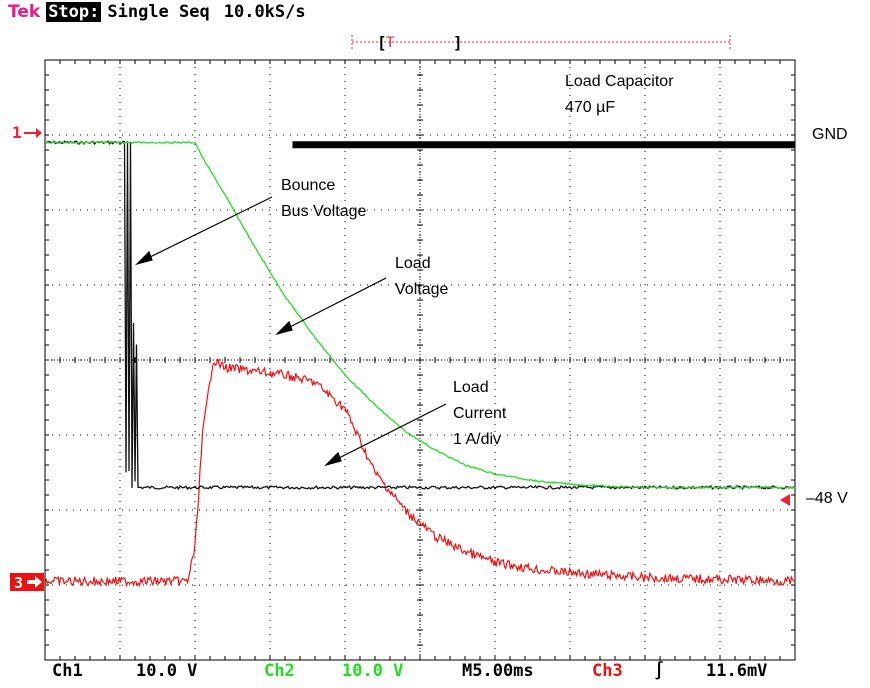  Describe the element at coordinates (413, 263) in the screenshot. I see `load-voltage-label-line1: Load` at that location.